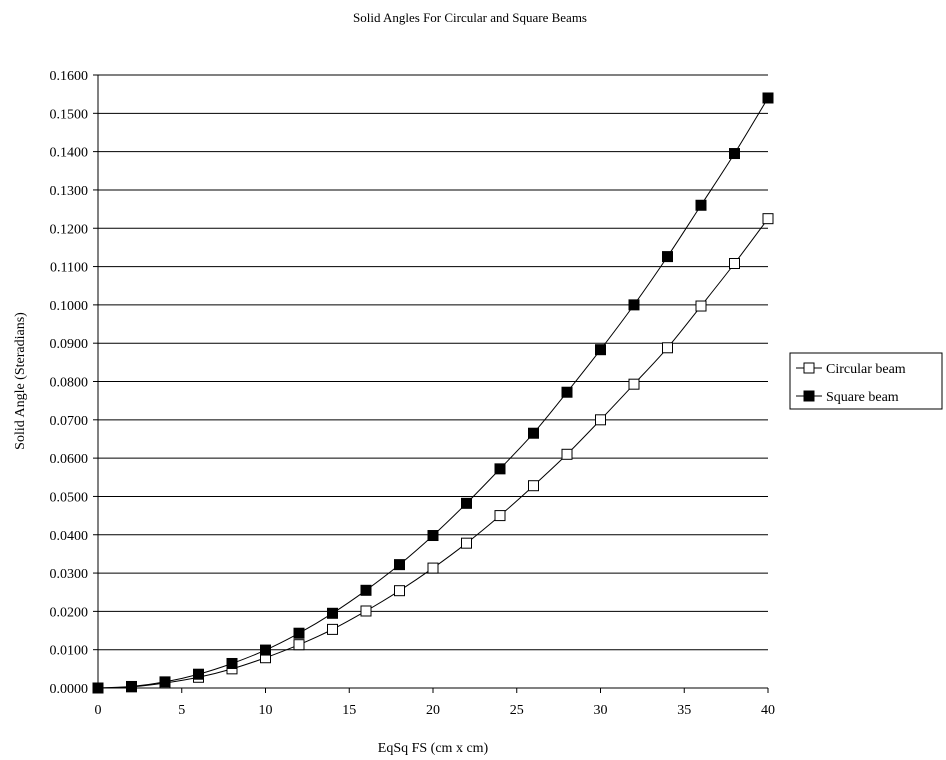 The width and height of the screenshot is (946, 760). Describe the element at coordinates (69, 306) in the screenshot. I see `y-tick-label: 0.1000` at that location.